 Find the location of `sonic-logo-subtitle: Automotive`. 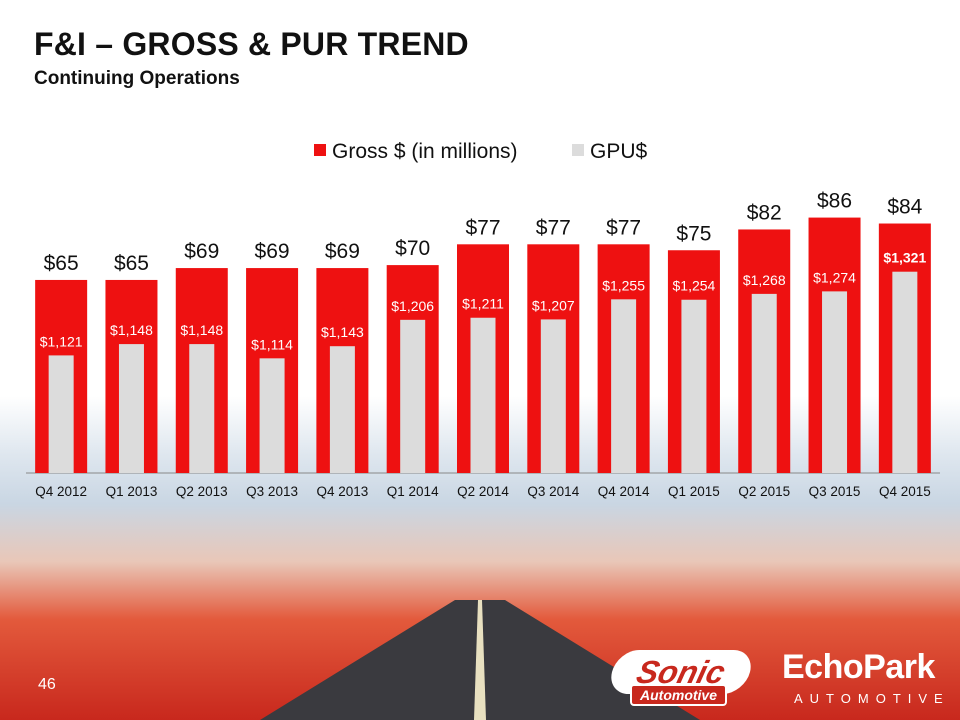

sonic-logo-subtitle: Automotive is located at coordinates (678, 695).